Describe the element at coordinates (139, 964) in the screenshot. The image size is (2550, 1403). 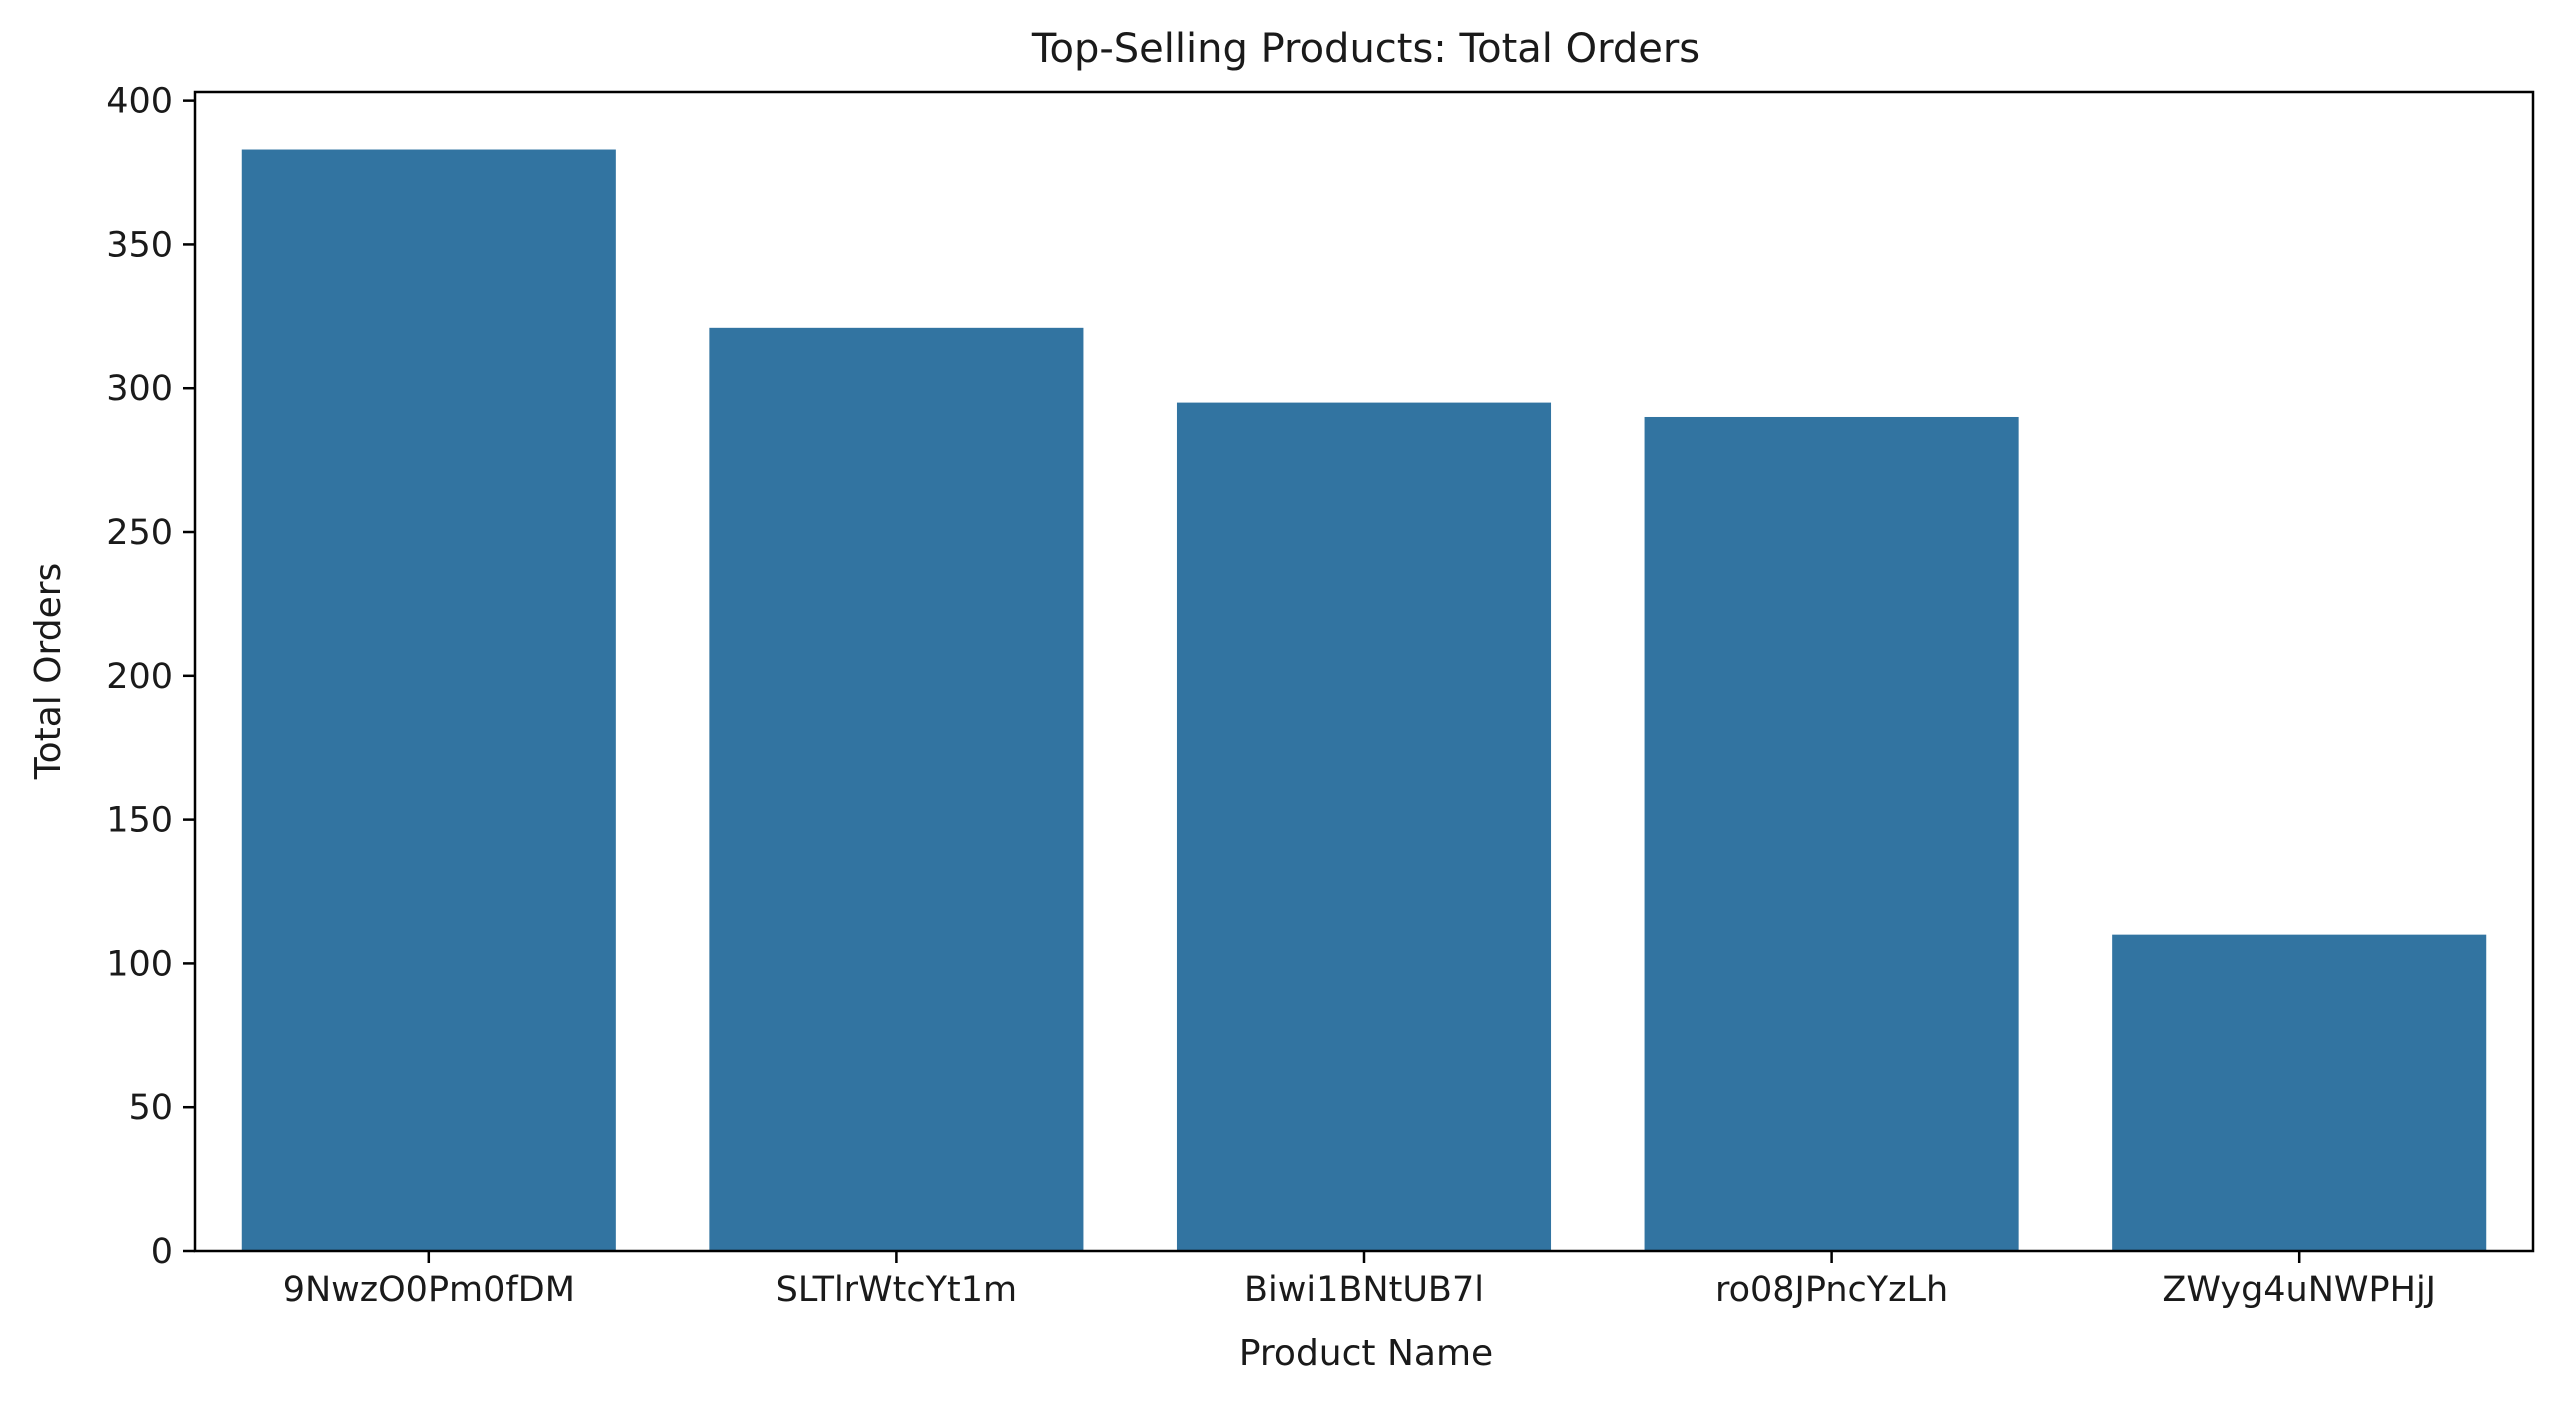
I see `y-tick-label: 100` at that location.